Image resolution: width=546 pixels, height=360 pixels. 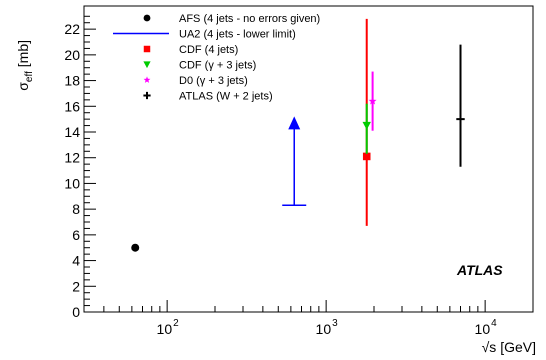 I want to click on y-tick-label: 4, so click(x=76, y=261).